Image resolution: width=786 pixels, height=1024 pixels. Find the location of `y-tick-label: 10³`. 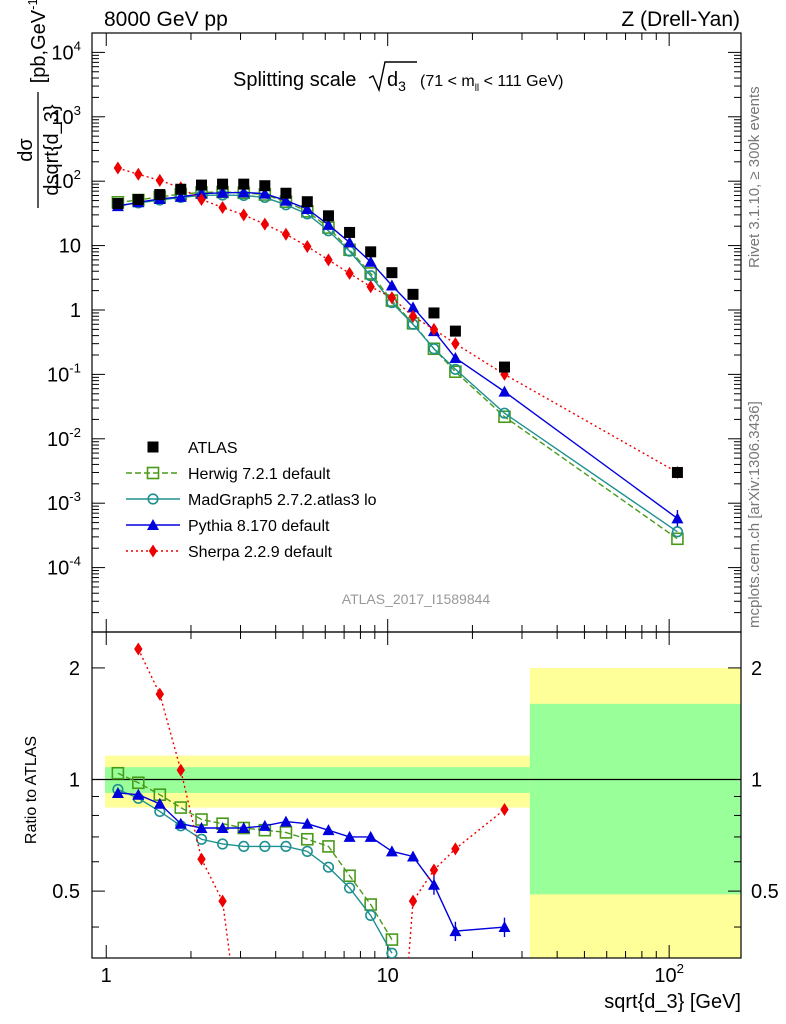

y-tick-label: 10³ is located at coordinates (66, 116).